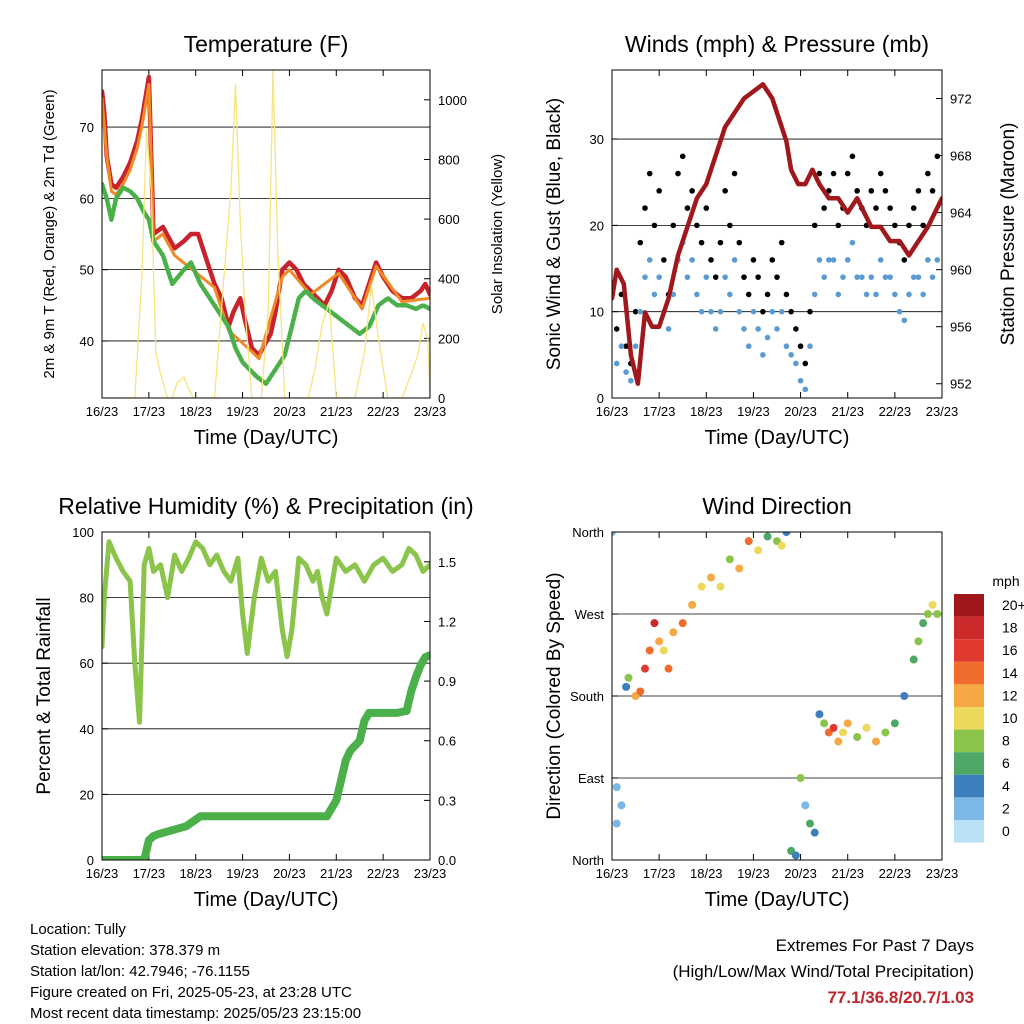 Image resolution: width=1024 pixels, height=1024 pixels. Describe the element at coordinates (961, 156) in the screenshot. I see `y-right-tick-label: 968` at that location.